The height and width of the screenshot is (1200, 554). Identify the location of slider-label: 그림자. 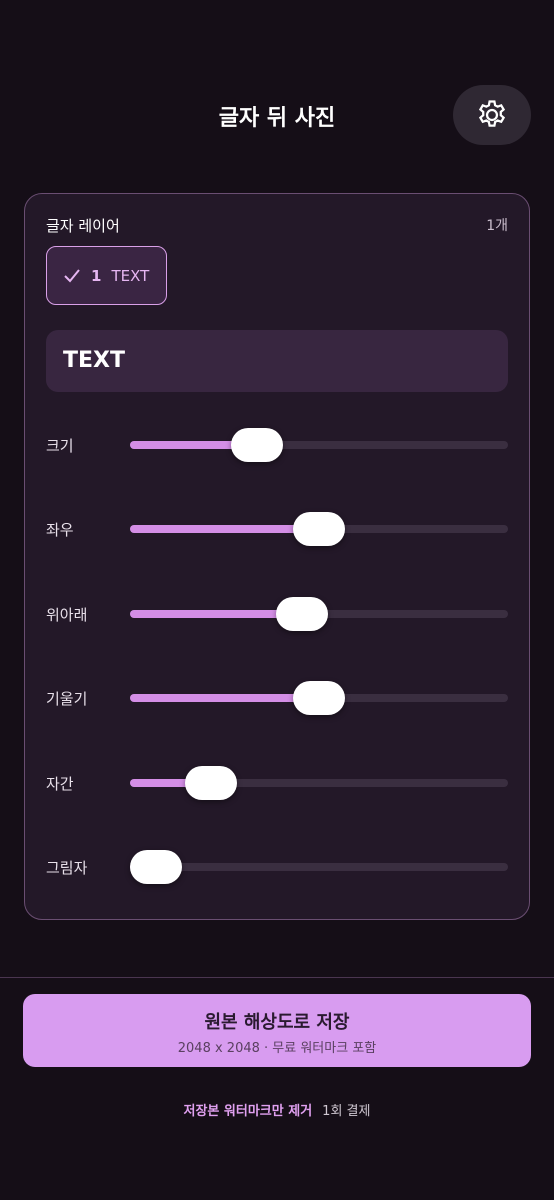
(67, 868).